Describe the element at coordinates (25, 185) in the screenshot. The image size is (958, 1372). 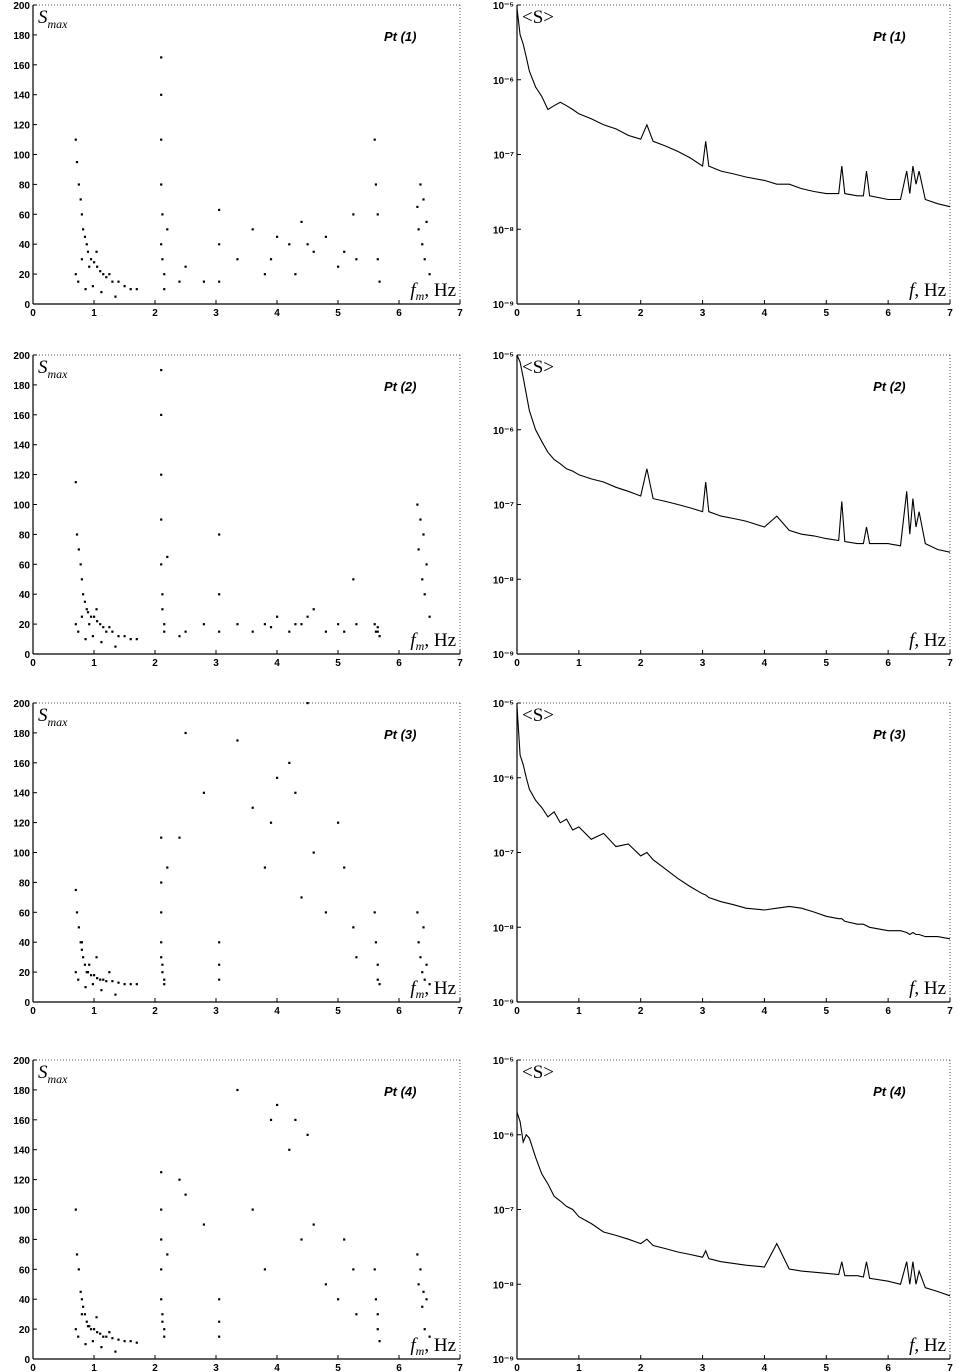
I see `y-tick-label: 80` at that location.